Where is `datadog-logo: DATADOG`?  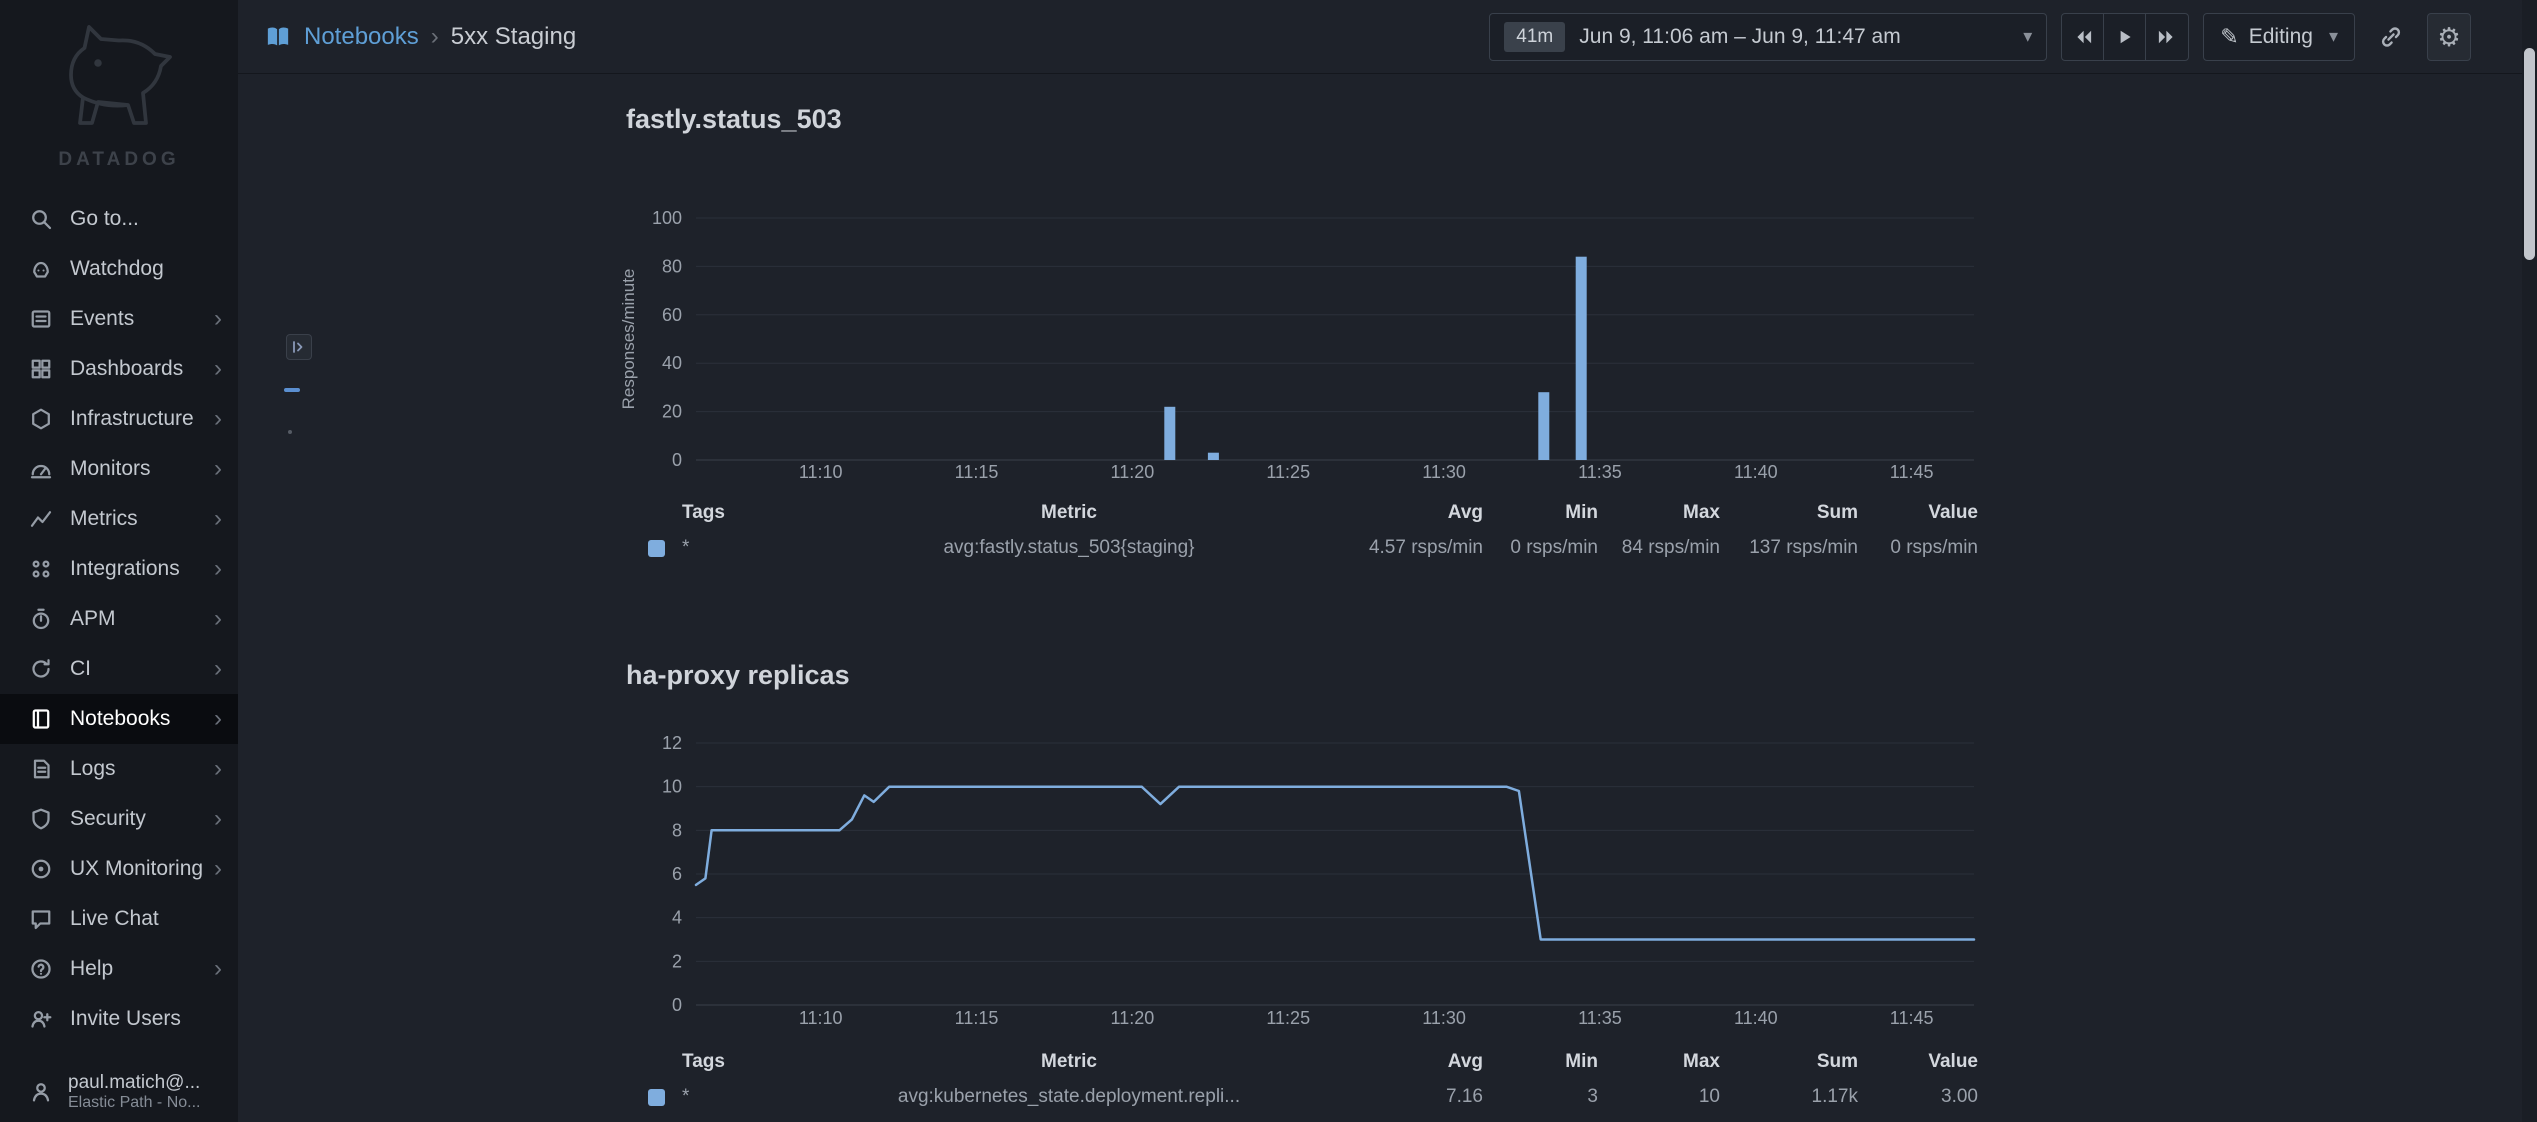
datadog-logo: DATADOG is located at coordinates (119, 94).